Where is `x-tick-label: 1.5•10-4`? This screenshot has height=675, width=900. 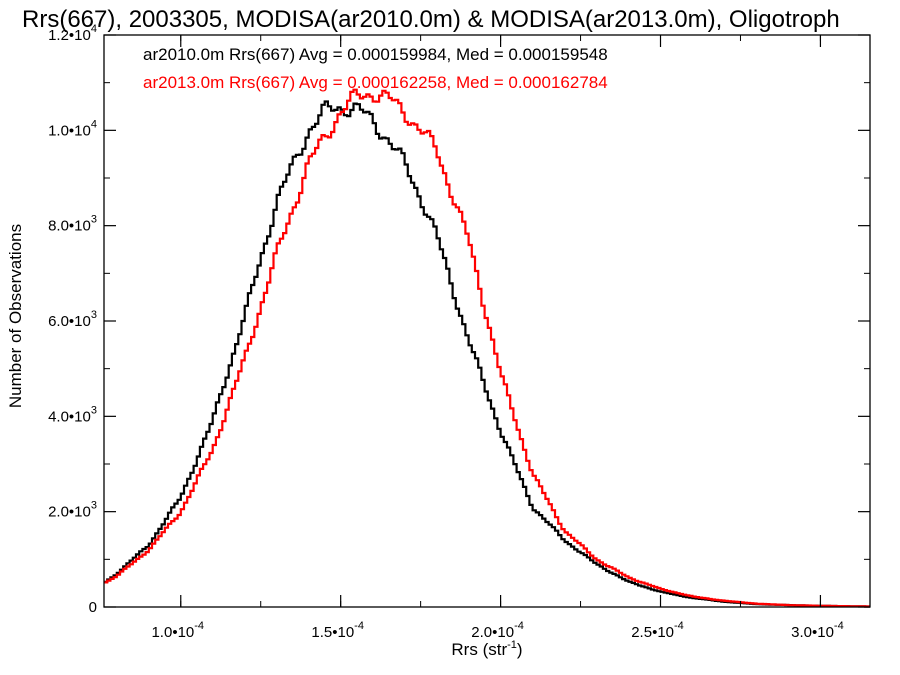 x-tick-label: 1.5•10-4 is located at coordinates (337, 630).